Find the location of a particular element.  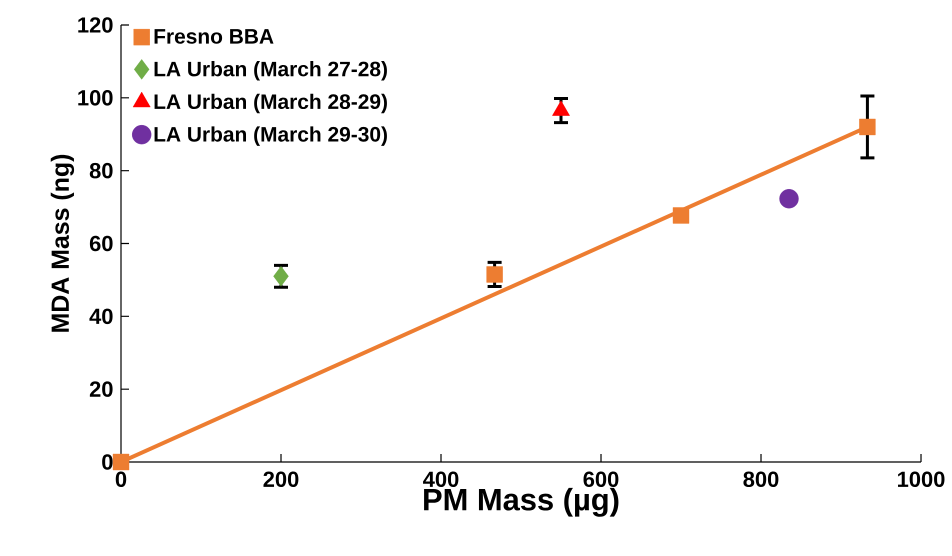

legend-label: LA Urban (March 27-28) is located at coordinates (270, 71).